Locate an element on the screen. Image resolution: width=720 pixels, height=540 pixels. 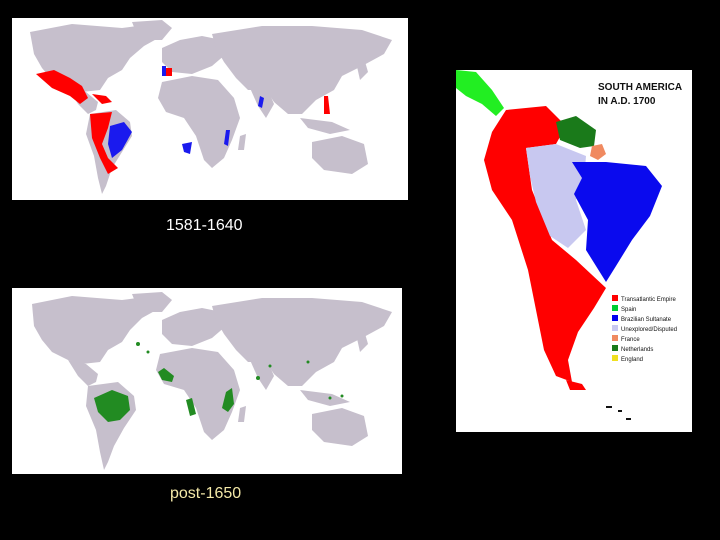
map-title-line2: IN A.D. 1700 is located at coordinates (627, 101).